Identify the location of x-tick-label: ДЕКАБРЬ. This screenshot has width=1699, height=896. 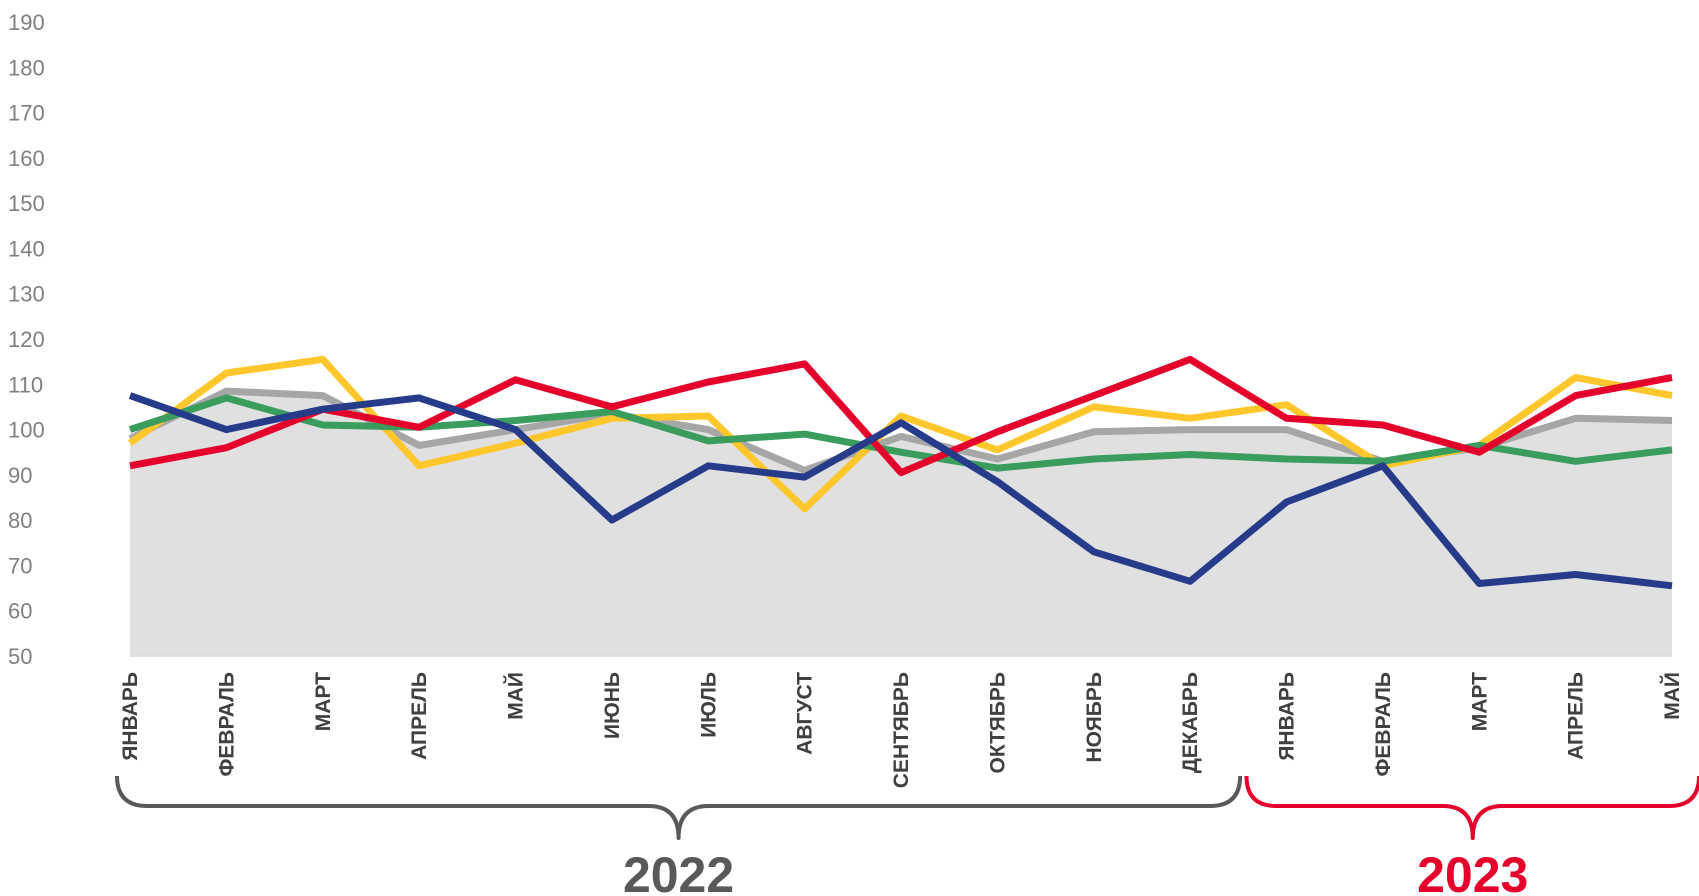
(1190, 722).